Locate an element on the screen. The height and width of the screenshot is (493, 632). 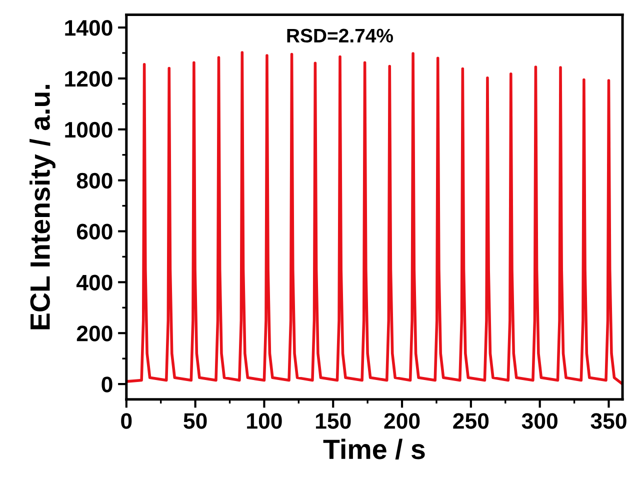
x-axis-title: Time / s is located at coordinates (374, 449).